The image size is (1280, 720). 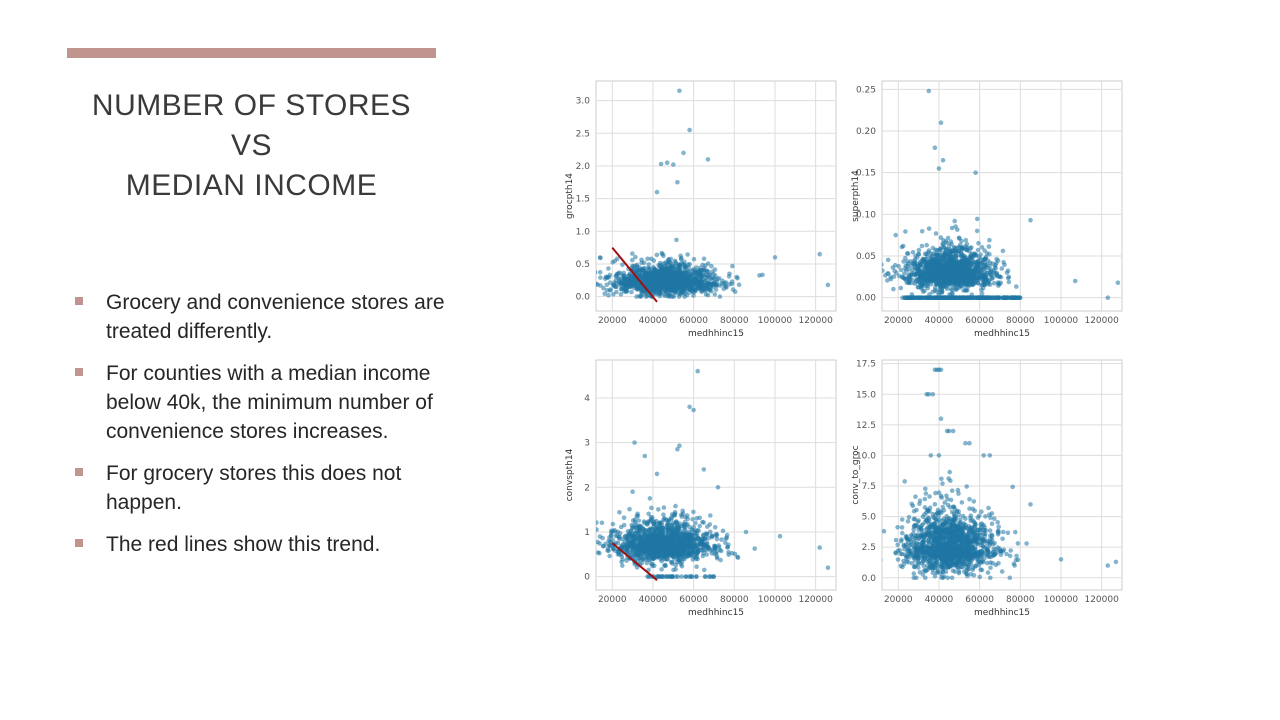 I want to click on y-tick-label: 0.25, so click(x=866, y=90).